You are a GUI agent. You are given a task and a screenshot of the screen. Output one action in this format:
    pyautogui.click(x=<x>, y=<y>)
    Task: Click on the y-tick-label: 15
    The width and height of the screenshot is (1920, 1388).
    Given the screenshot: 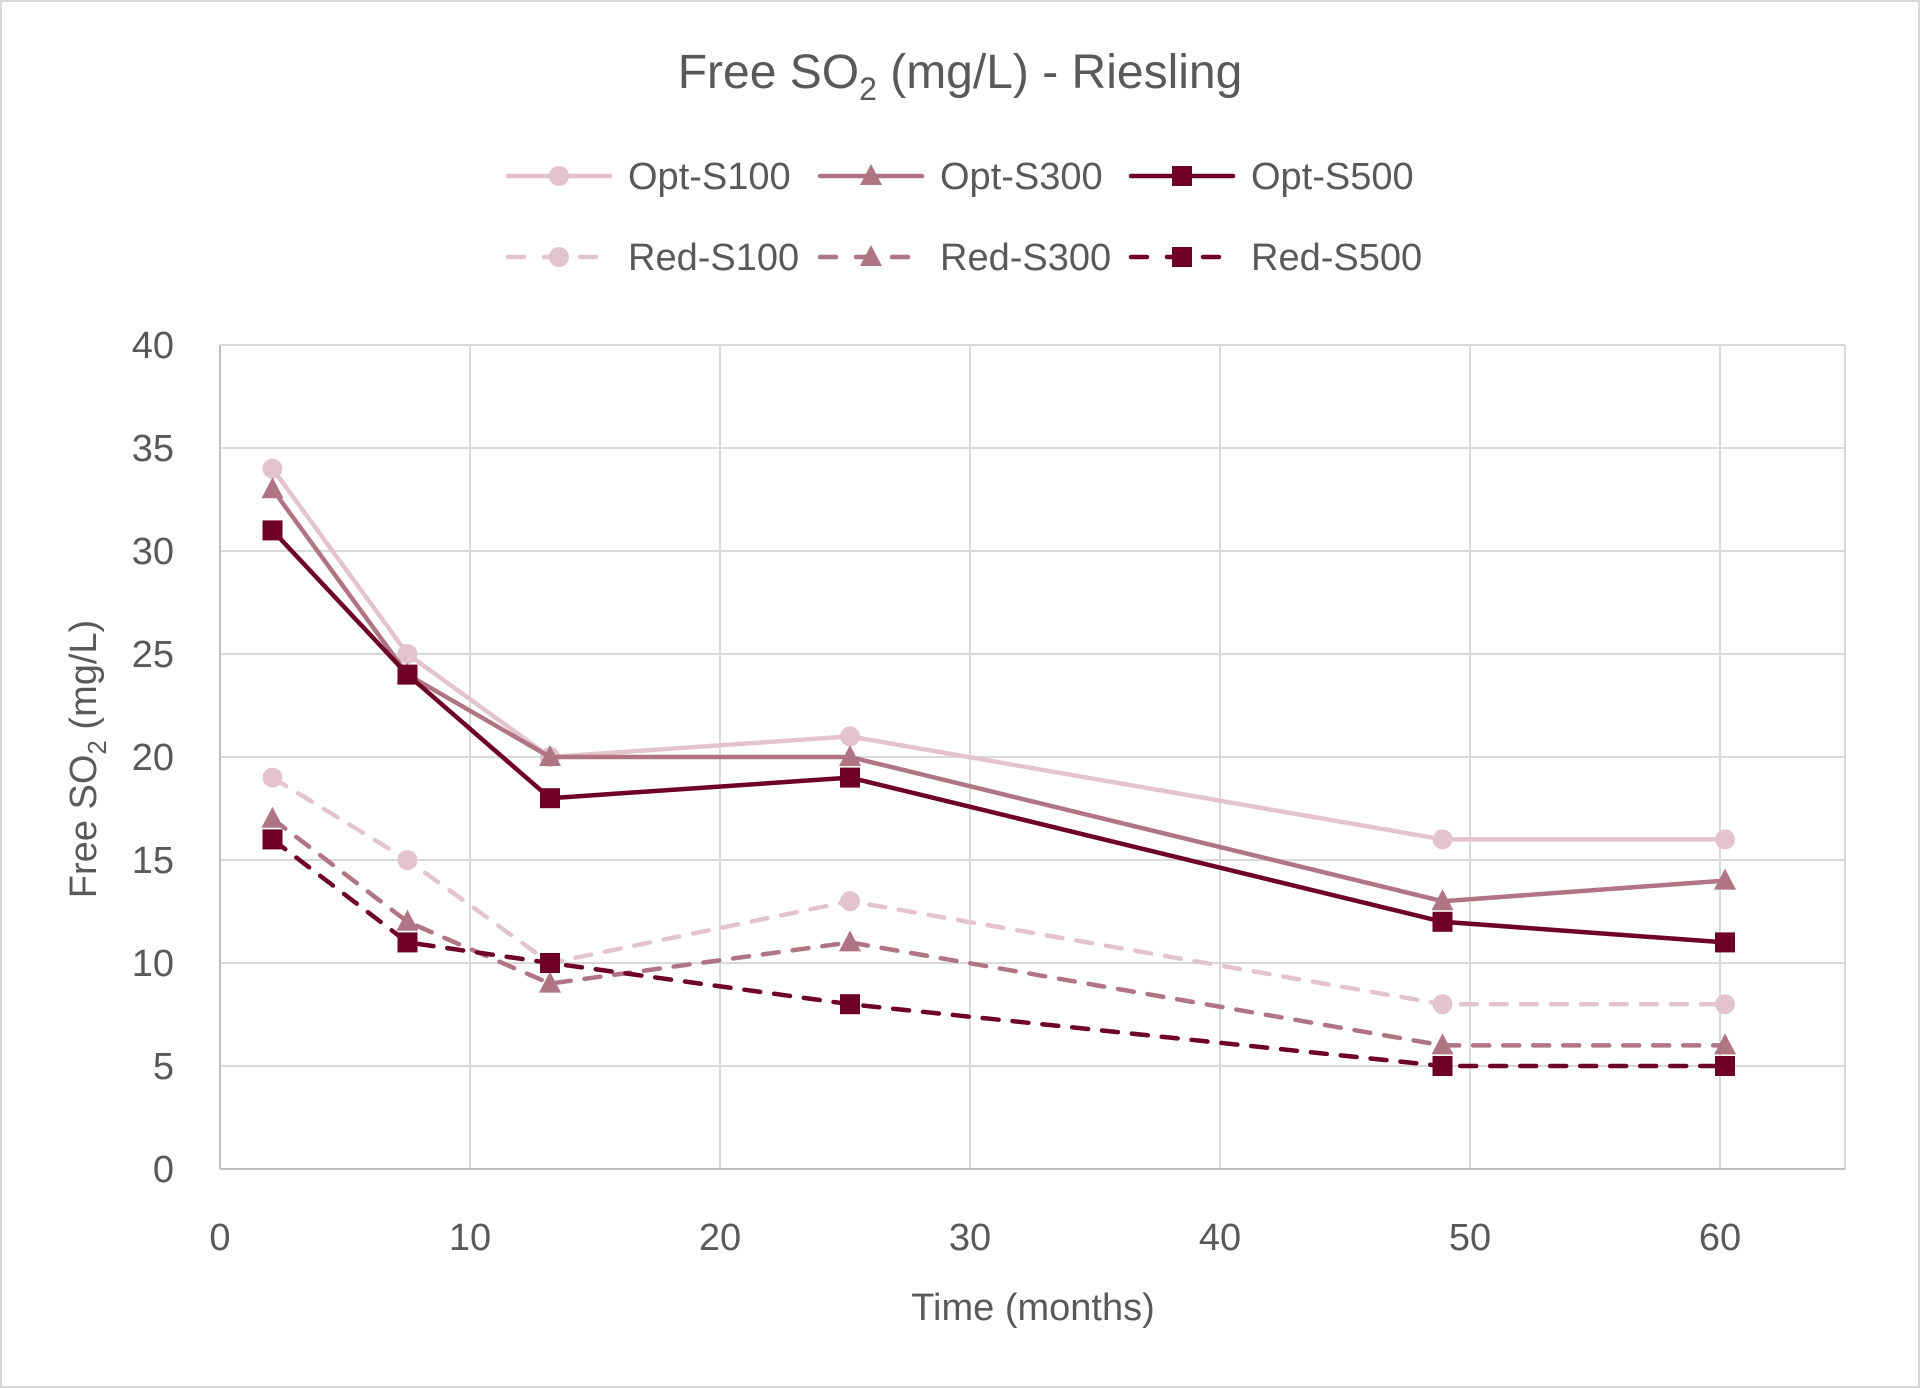 What is the action you would take?
    pyautogui.click(x=153, y=861)
    